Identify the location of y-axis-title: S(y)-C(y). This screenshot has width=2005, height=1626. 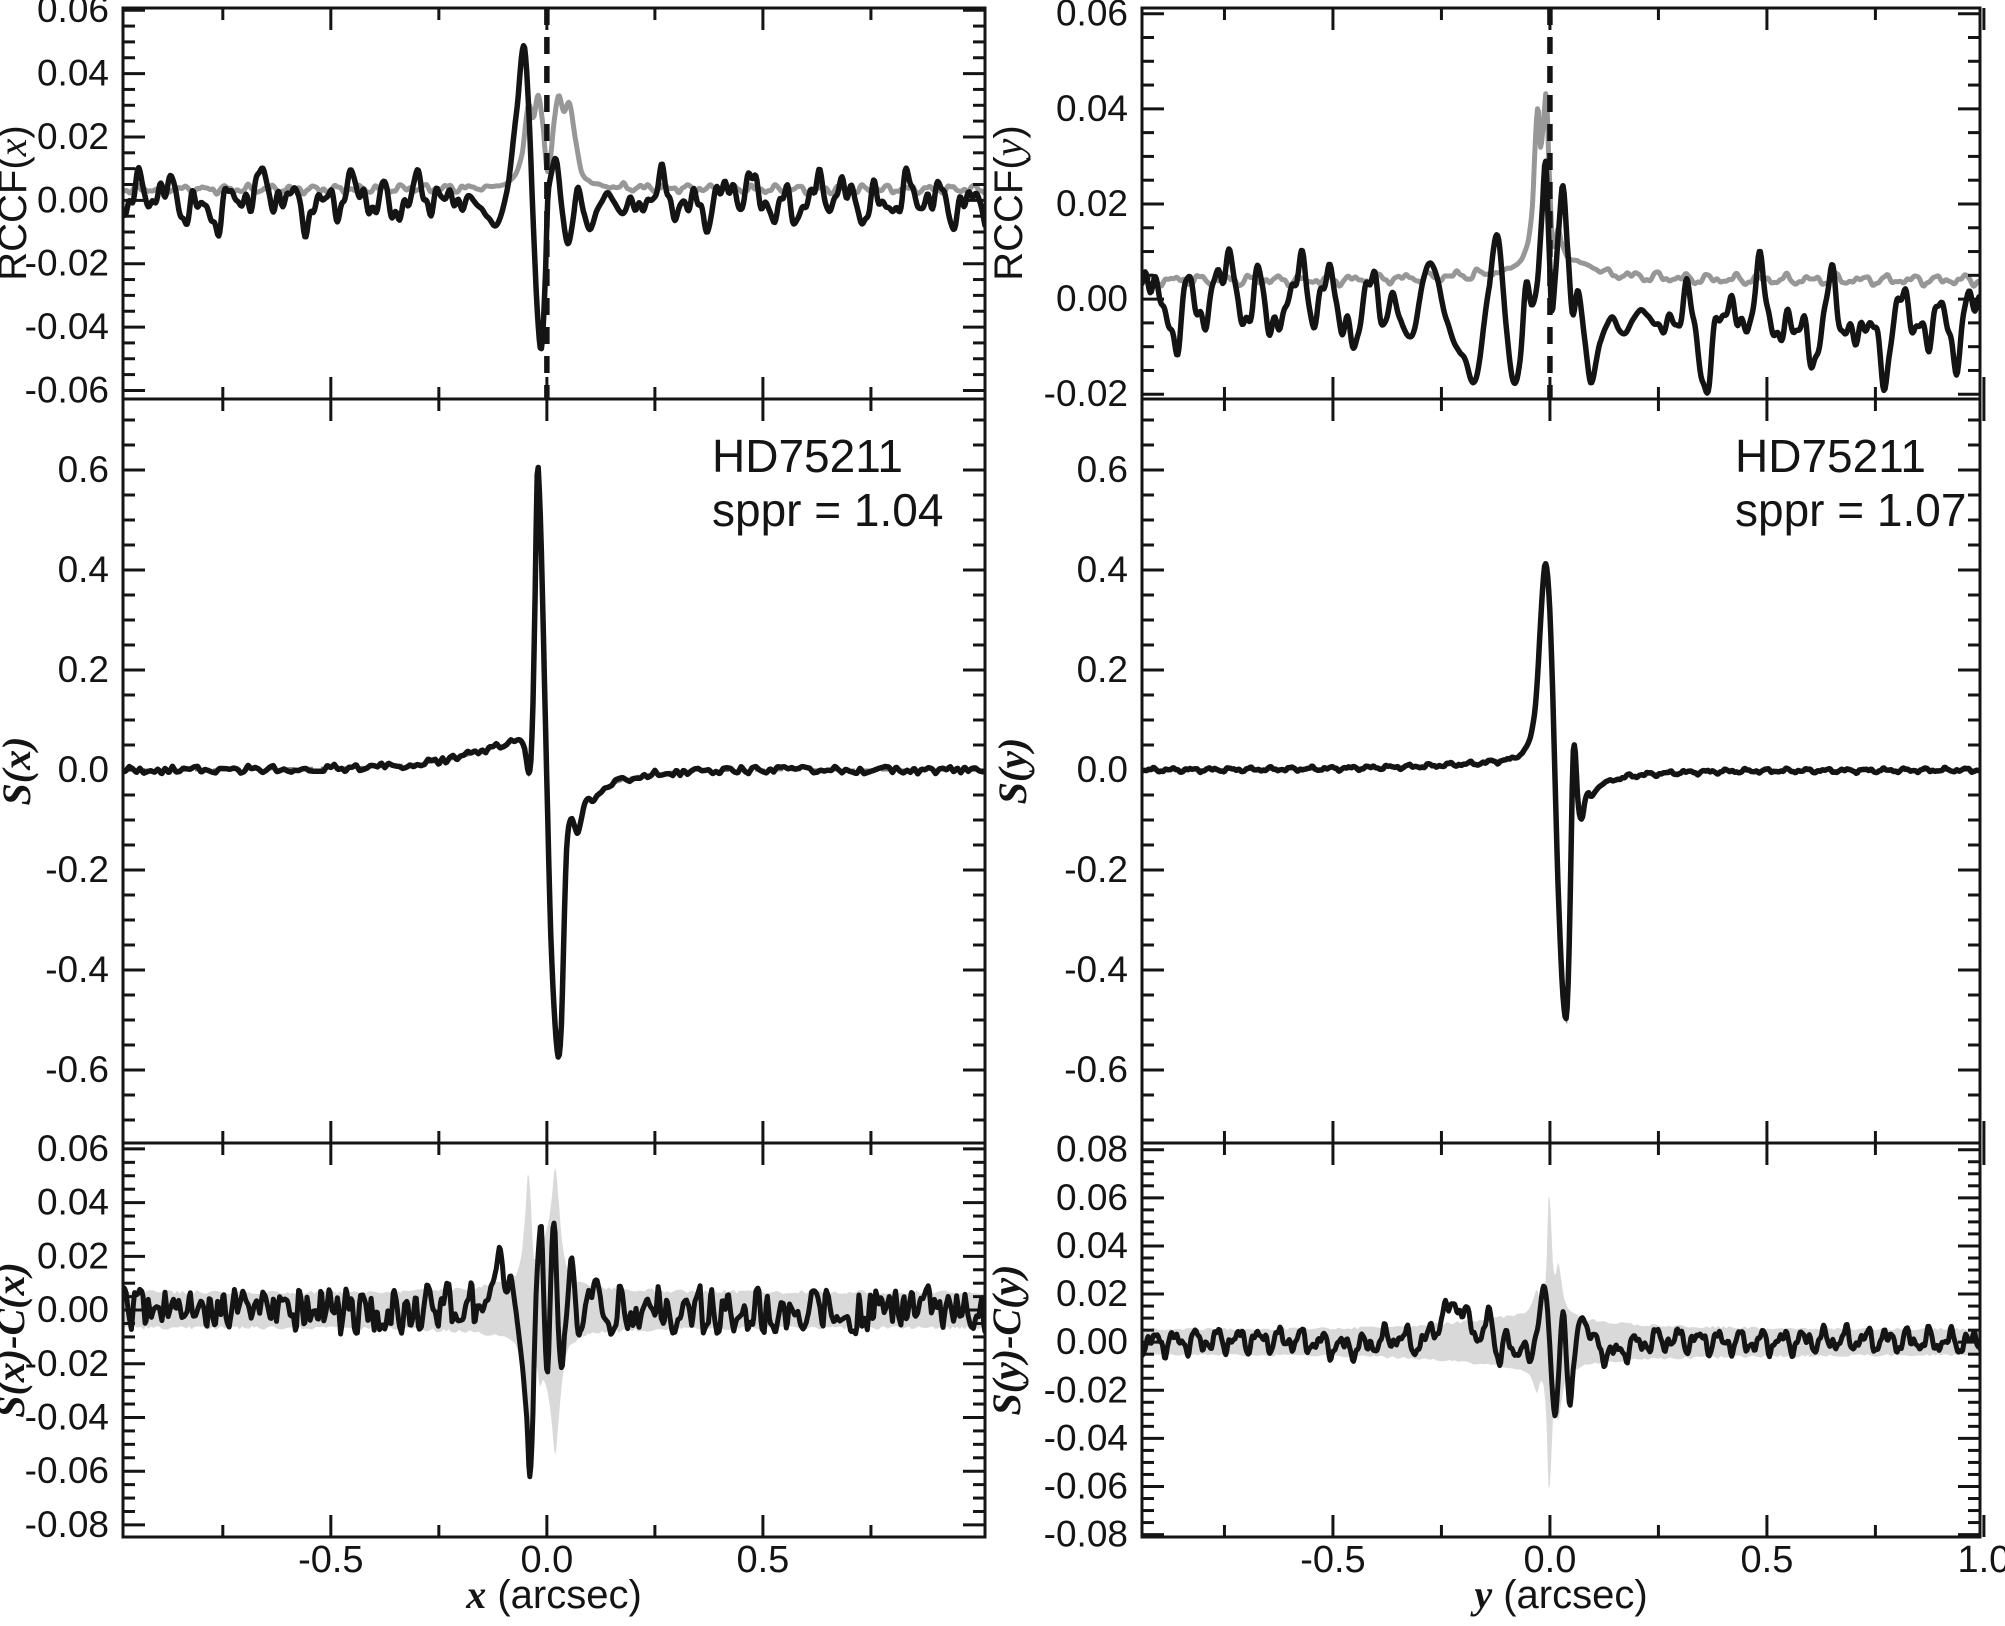
(1006, 1339).